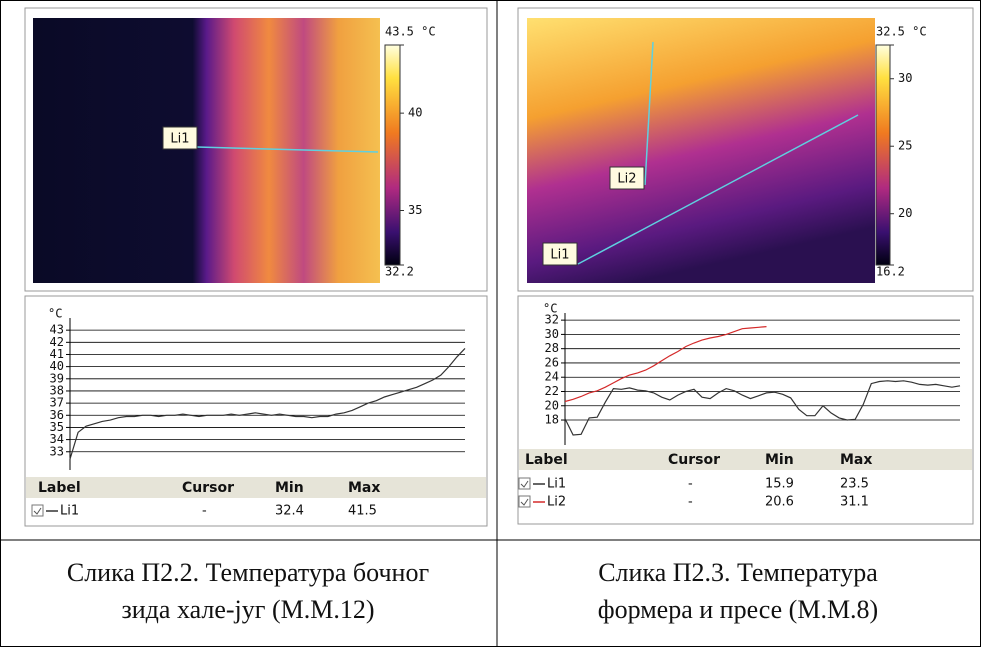  What do you see at coordinates (905, 146) in the screenshot?
I see `scale-label: 25` at bounding box center [905, 146].